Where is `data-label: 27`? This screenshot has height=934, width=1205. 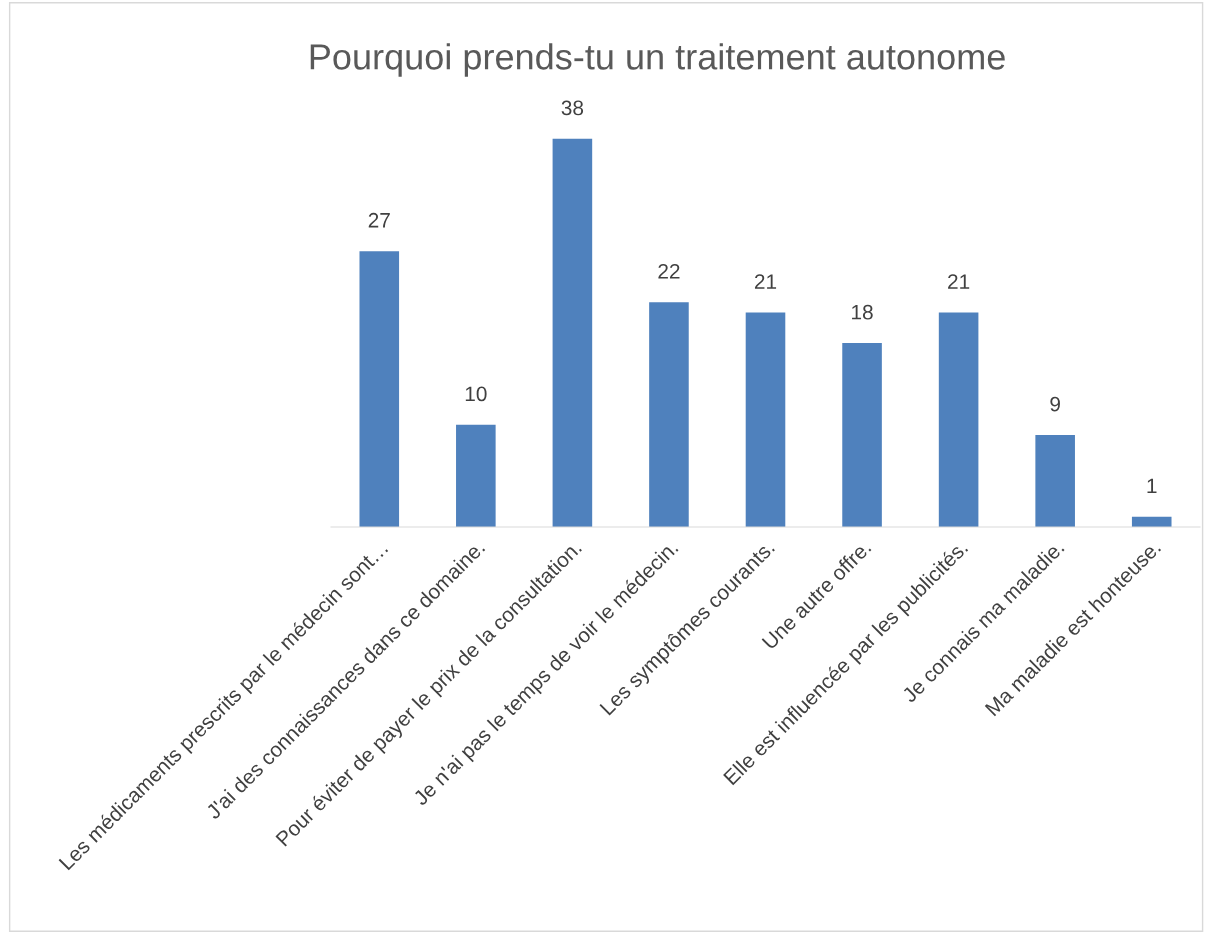
data-label: 27 is located at coordinates (379, 220).